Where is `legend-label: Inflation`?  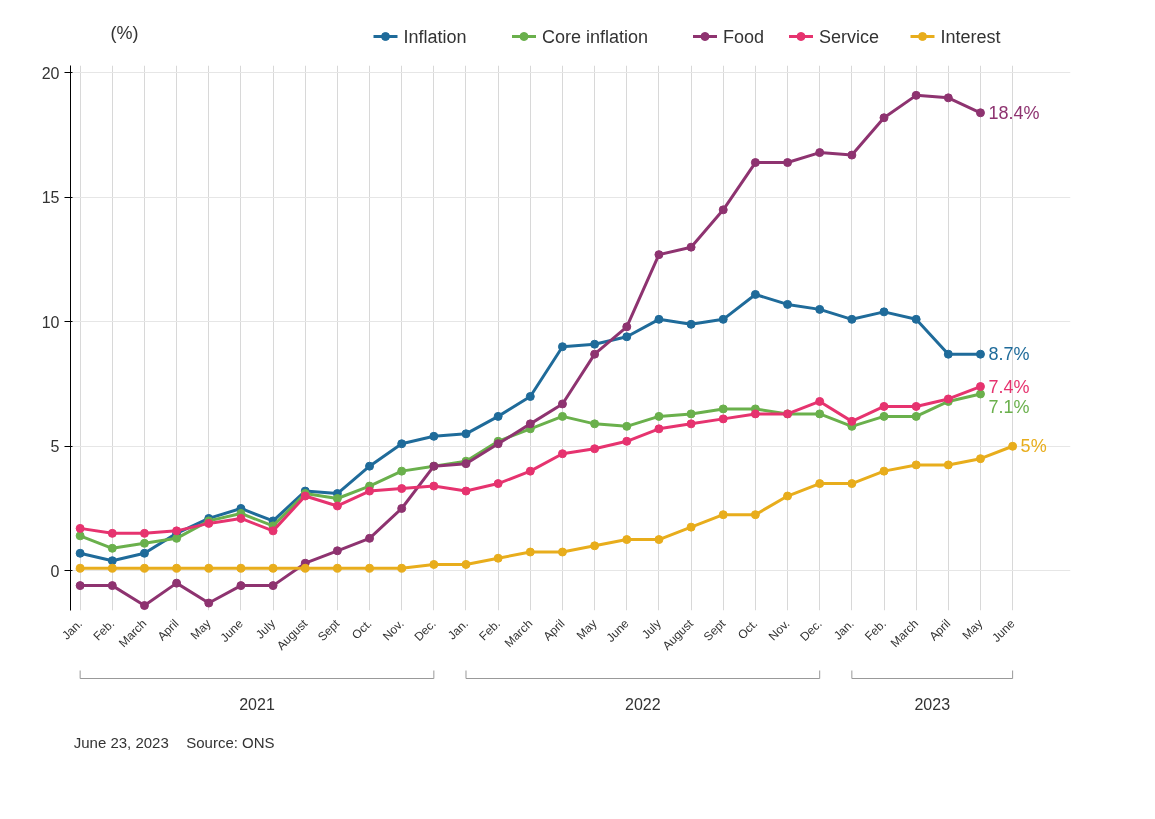
legend-label: Inflation is located at coordinates (435, 36).